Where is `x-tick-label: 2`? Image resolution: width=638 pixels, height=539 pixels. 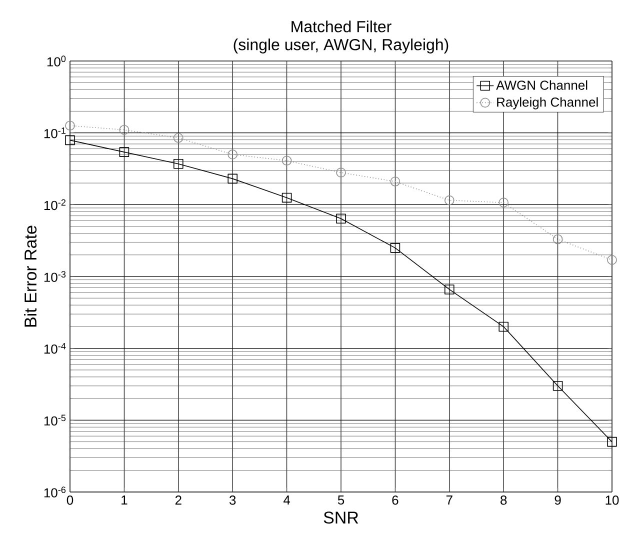
x-tick-label: 2 is located at coordinates (178, 500).